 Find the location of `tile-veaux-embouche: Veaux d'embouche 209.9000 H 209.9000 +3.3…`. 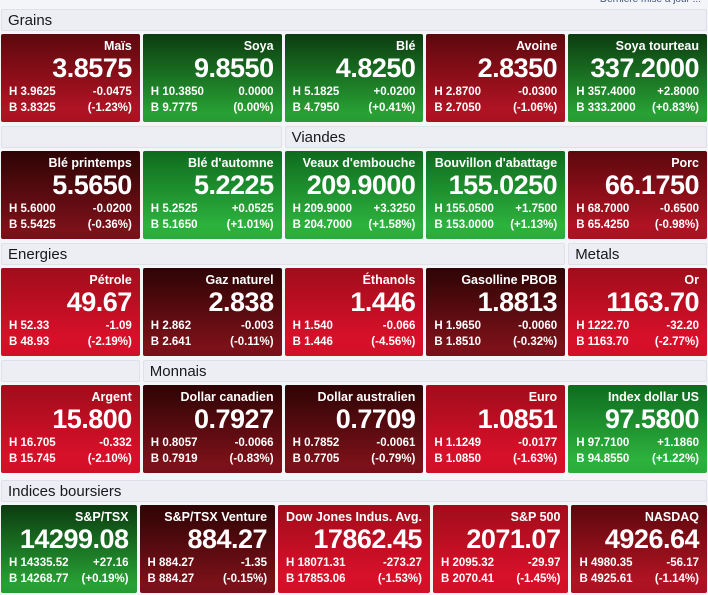

tile-veaux-embouche: Veaux d'embouche 209.9000 H 209.9000 +3.3… is located at coordinates (354, 195).